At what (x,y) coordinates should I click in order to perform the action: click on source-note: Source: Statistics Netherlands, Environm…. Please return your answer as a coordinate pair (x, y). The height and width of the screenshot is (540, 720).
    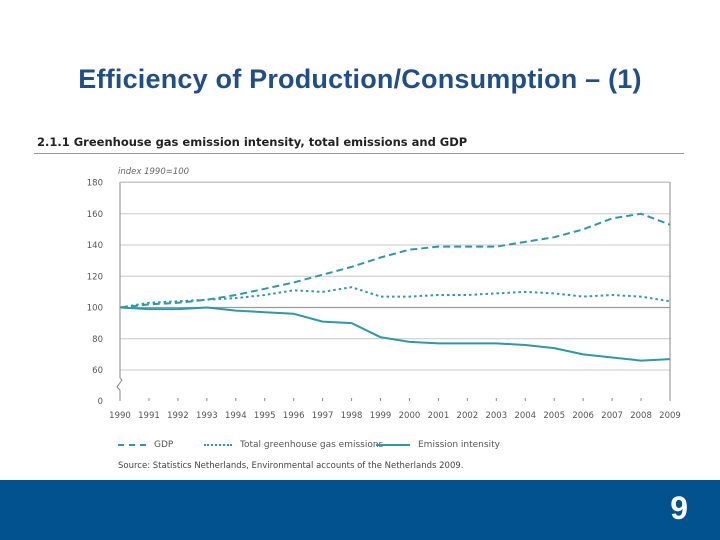
    Looking at the image, I should click on (291, 466).